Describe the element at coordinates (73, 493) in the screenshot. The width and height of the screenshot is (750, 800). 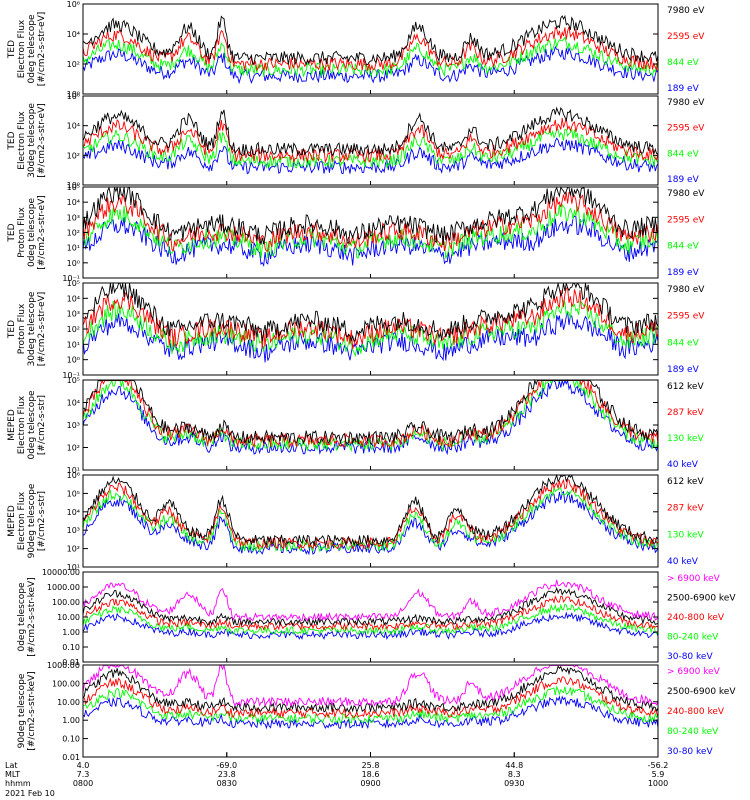
I see `panel-6-ytick-label: 10⁵` at that location.